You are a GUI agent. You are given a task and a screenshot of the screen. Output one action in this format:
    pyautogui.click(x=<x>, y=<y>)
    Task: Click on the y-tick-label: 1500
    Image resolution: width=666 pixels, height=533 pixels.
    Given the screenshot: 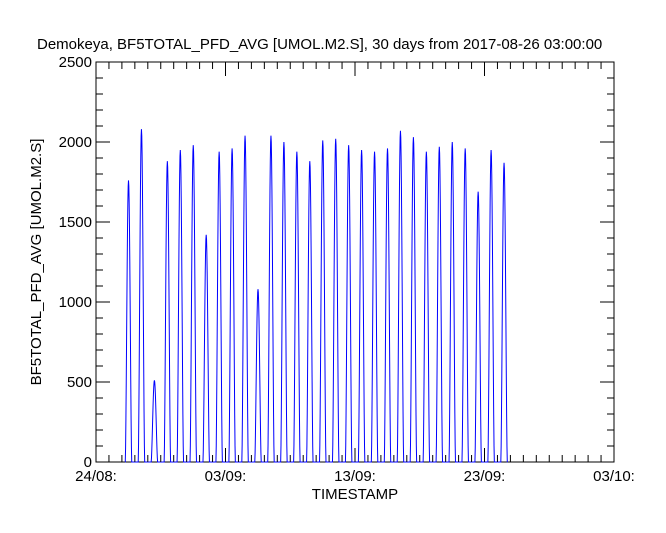 What is the action you would take?
    pyautogui.click(x=75, y=222)
    